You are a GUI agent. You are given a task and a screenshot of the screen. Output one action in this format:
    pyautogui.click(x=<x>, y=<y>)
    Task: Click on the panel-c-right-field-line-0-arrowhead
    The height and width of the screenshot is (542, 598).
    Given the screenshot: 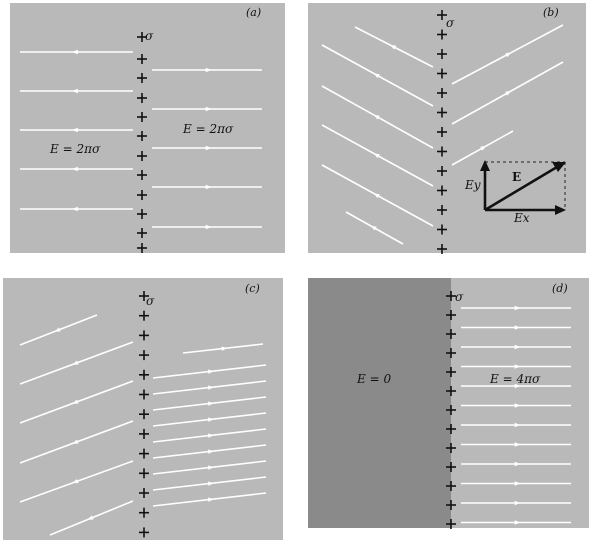 What is the action you would take?
    pyautogui.click(x=224, y=348)
    